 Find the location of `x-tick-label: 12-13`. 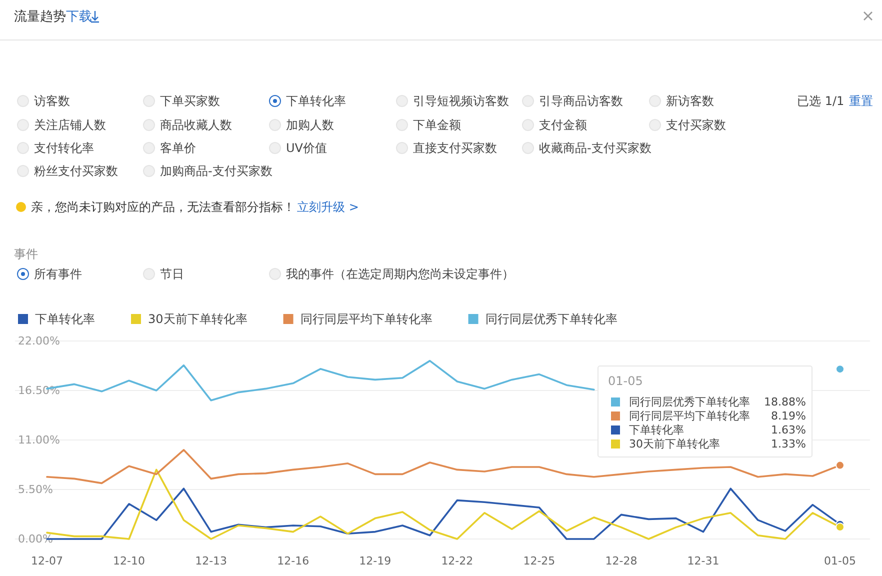

x-tick-label: 12-13 is located at coordinates (211, 561).